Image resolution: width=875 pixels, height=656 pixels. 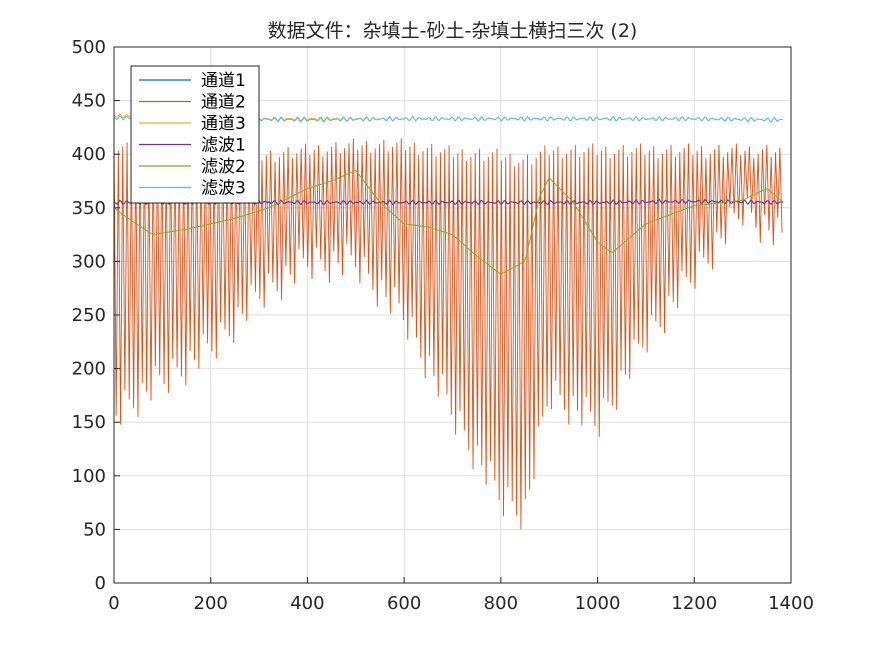 What do you see at coordinates (89, 47) in the screenshot?
I see `y-tick-label: 500` at bounding box center [89, 47].